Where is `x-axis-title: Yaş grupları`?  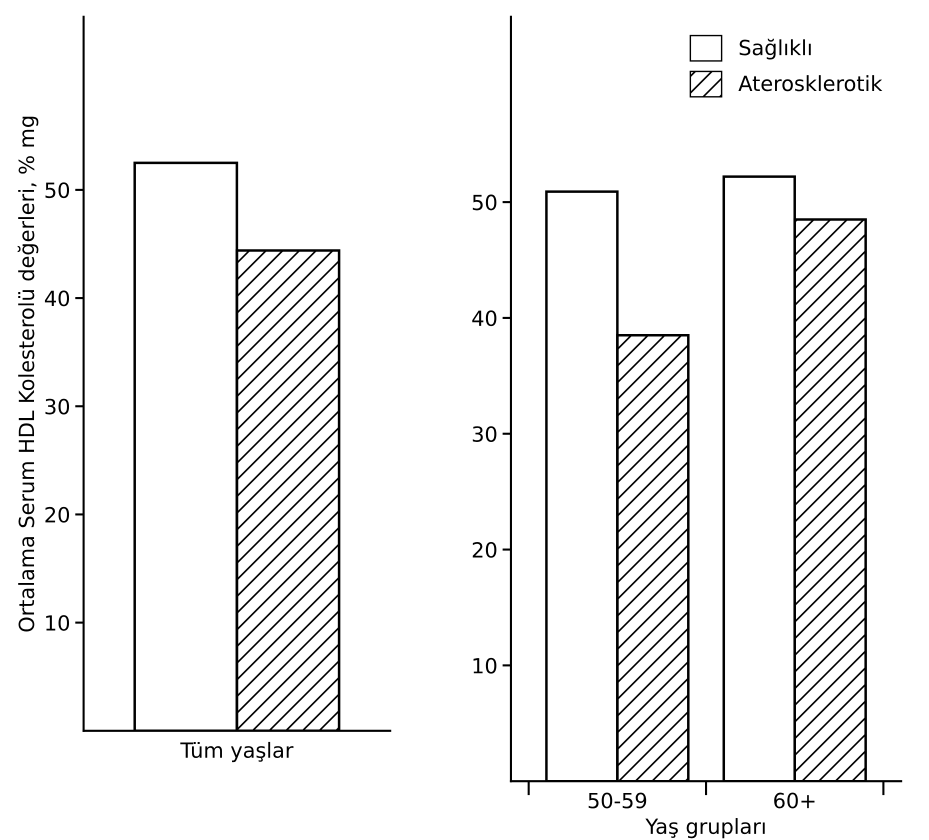
x-axis-title: Yaş grupları is located at coordinates (705, 828).